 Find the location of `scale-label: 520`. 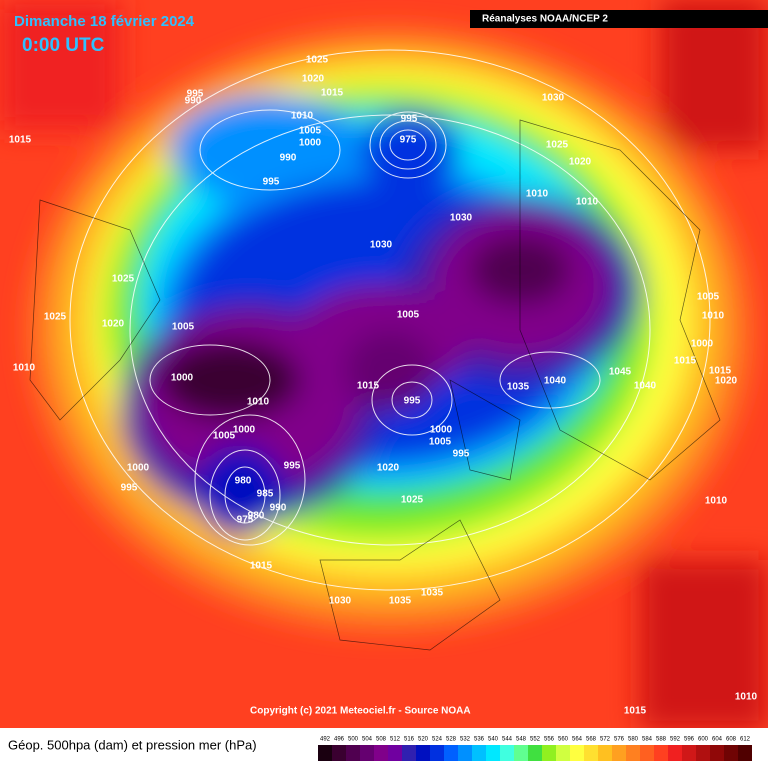

scale-label: 520 is located at coordinates (423, 740).